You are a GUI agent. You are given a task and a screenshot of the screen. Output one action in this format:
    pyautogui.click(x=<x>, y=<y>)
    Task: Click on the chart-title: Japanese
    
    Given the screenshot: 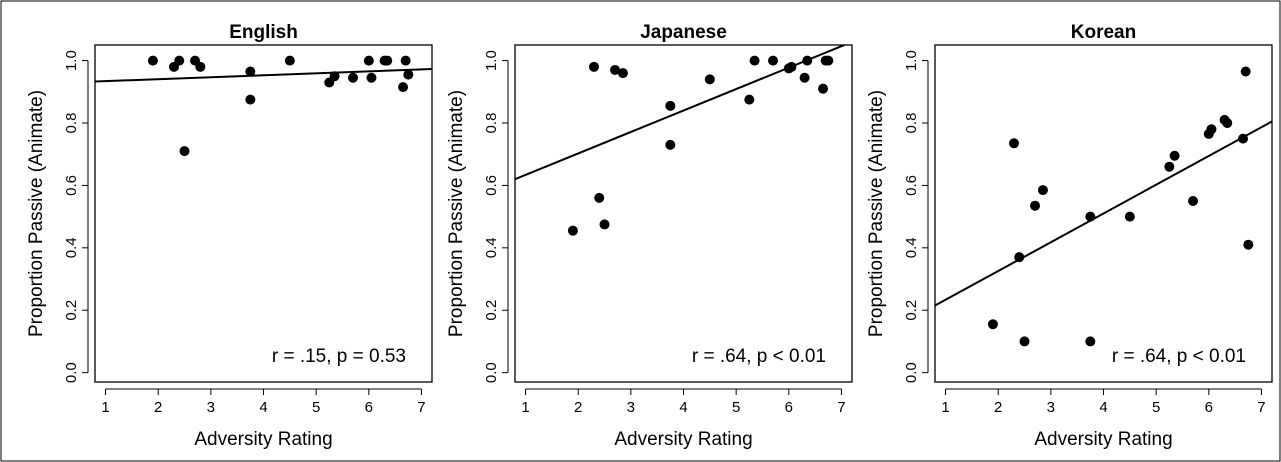 What is the action you would take?
    pyautogui.click(x=683, y=32)
    